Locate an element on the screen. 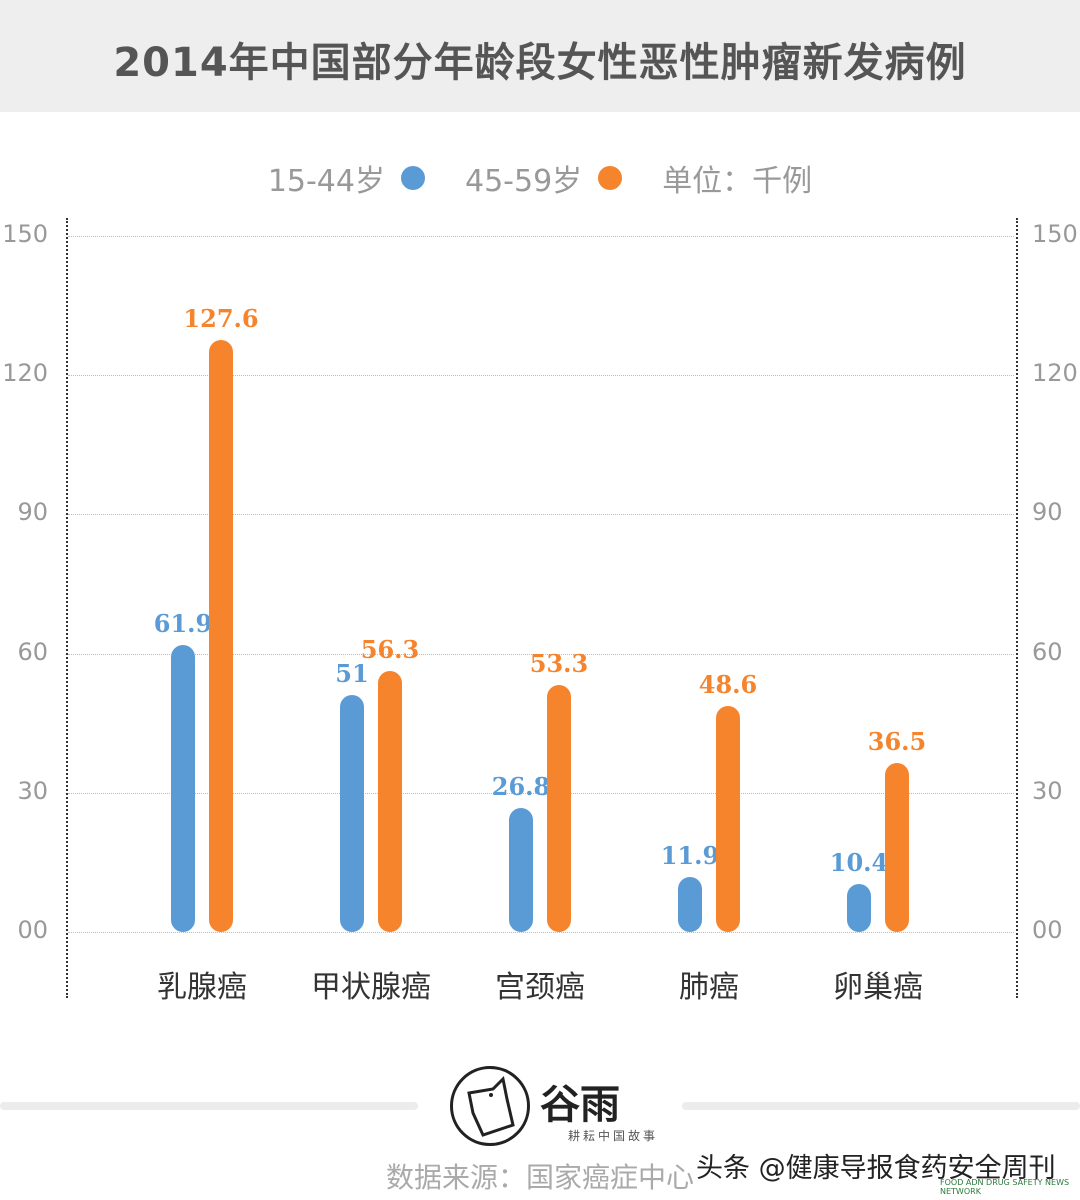 This screenshot has height=1200, width=1080. right-axis-line is located at coordinates (1017, 608).